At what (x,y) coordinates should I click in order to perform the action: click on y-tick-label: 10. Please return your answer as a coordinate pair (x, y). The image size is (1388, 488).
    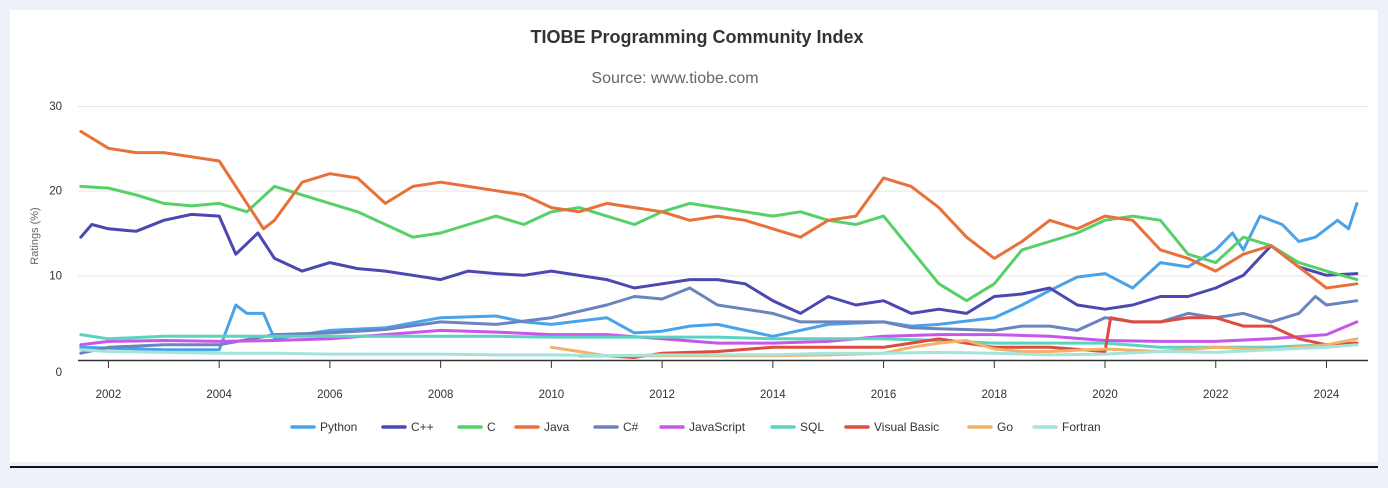
    Looking at the image, I should click on (55, 276).